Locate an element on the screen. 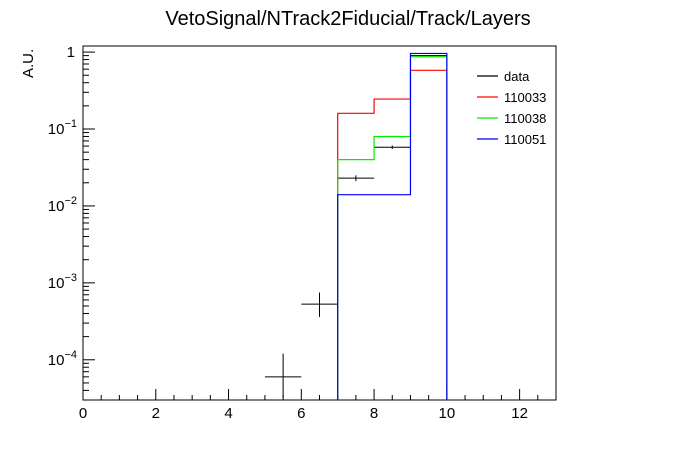 This screenshot has height=472, width=696. legend-item-110038: 110038 is located at coordinates (511, 118).